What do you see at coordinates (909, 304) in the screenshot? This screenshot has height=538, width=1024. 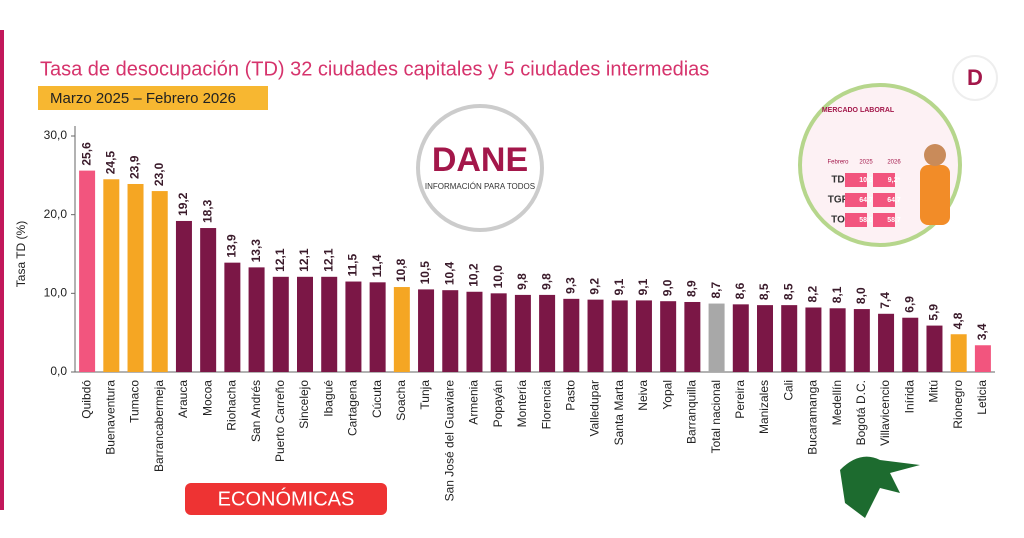 I see `value-label: 6,9` at bounding box center [909, 304].